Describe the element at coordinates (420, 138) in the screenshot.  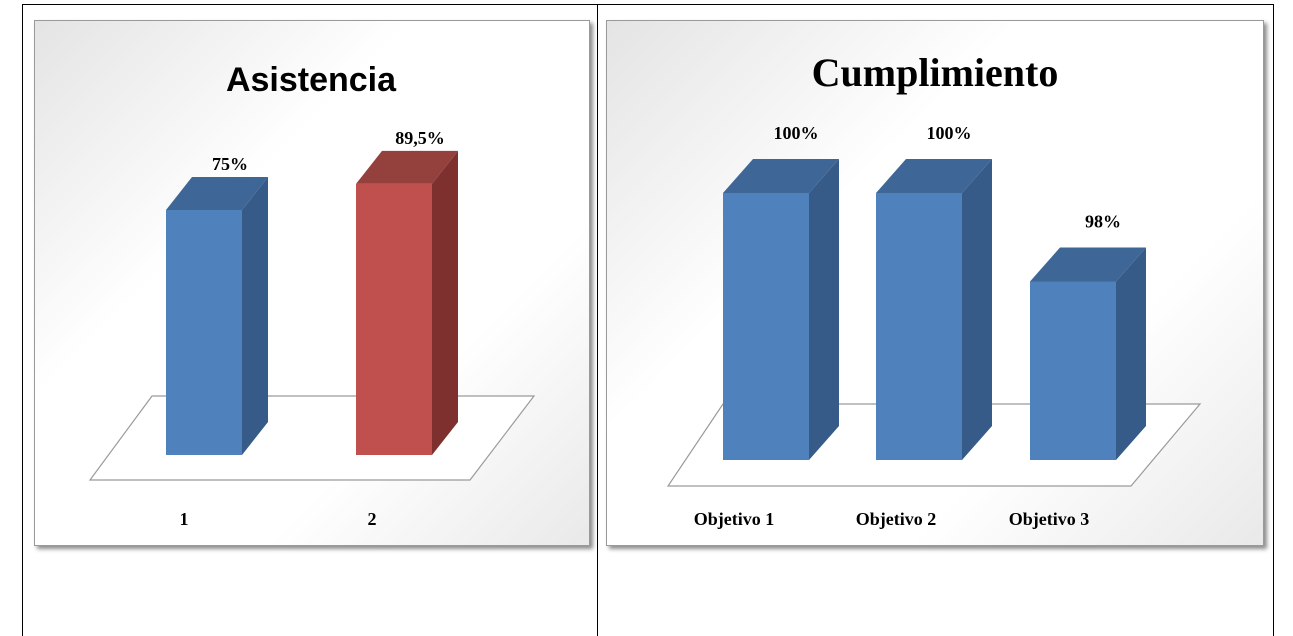
I see `data-label: 89,5%` at that location.